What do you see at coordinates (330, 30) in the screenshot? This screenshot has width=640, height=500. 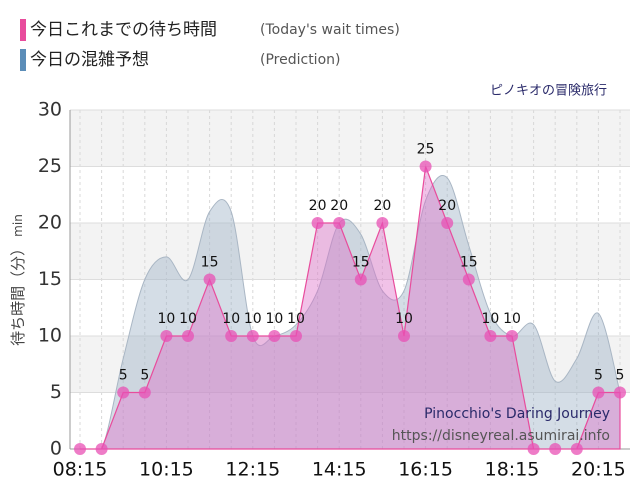 I see `legend-label-en: (Today's wait times)` at bounding box center [330, 30].